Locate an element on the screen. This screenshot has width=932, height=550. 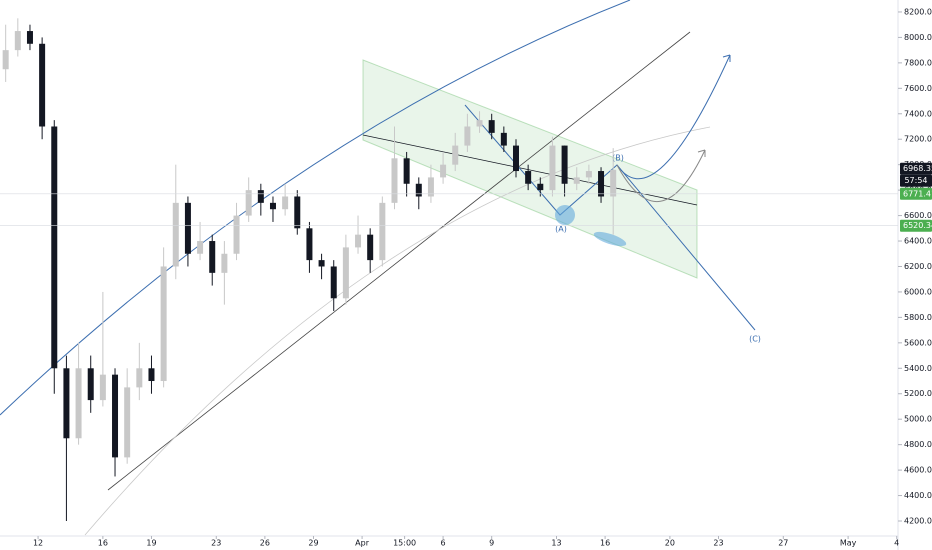
wave-label: (A) is located at coordinates (561, 229).